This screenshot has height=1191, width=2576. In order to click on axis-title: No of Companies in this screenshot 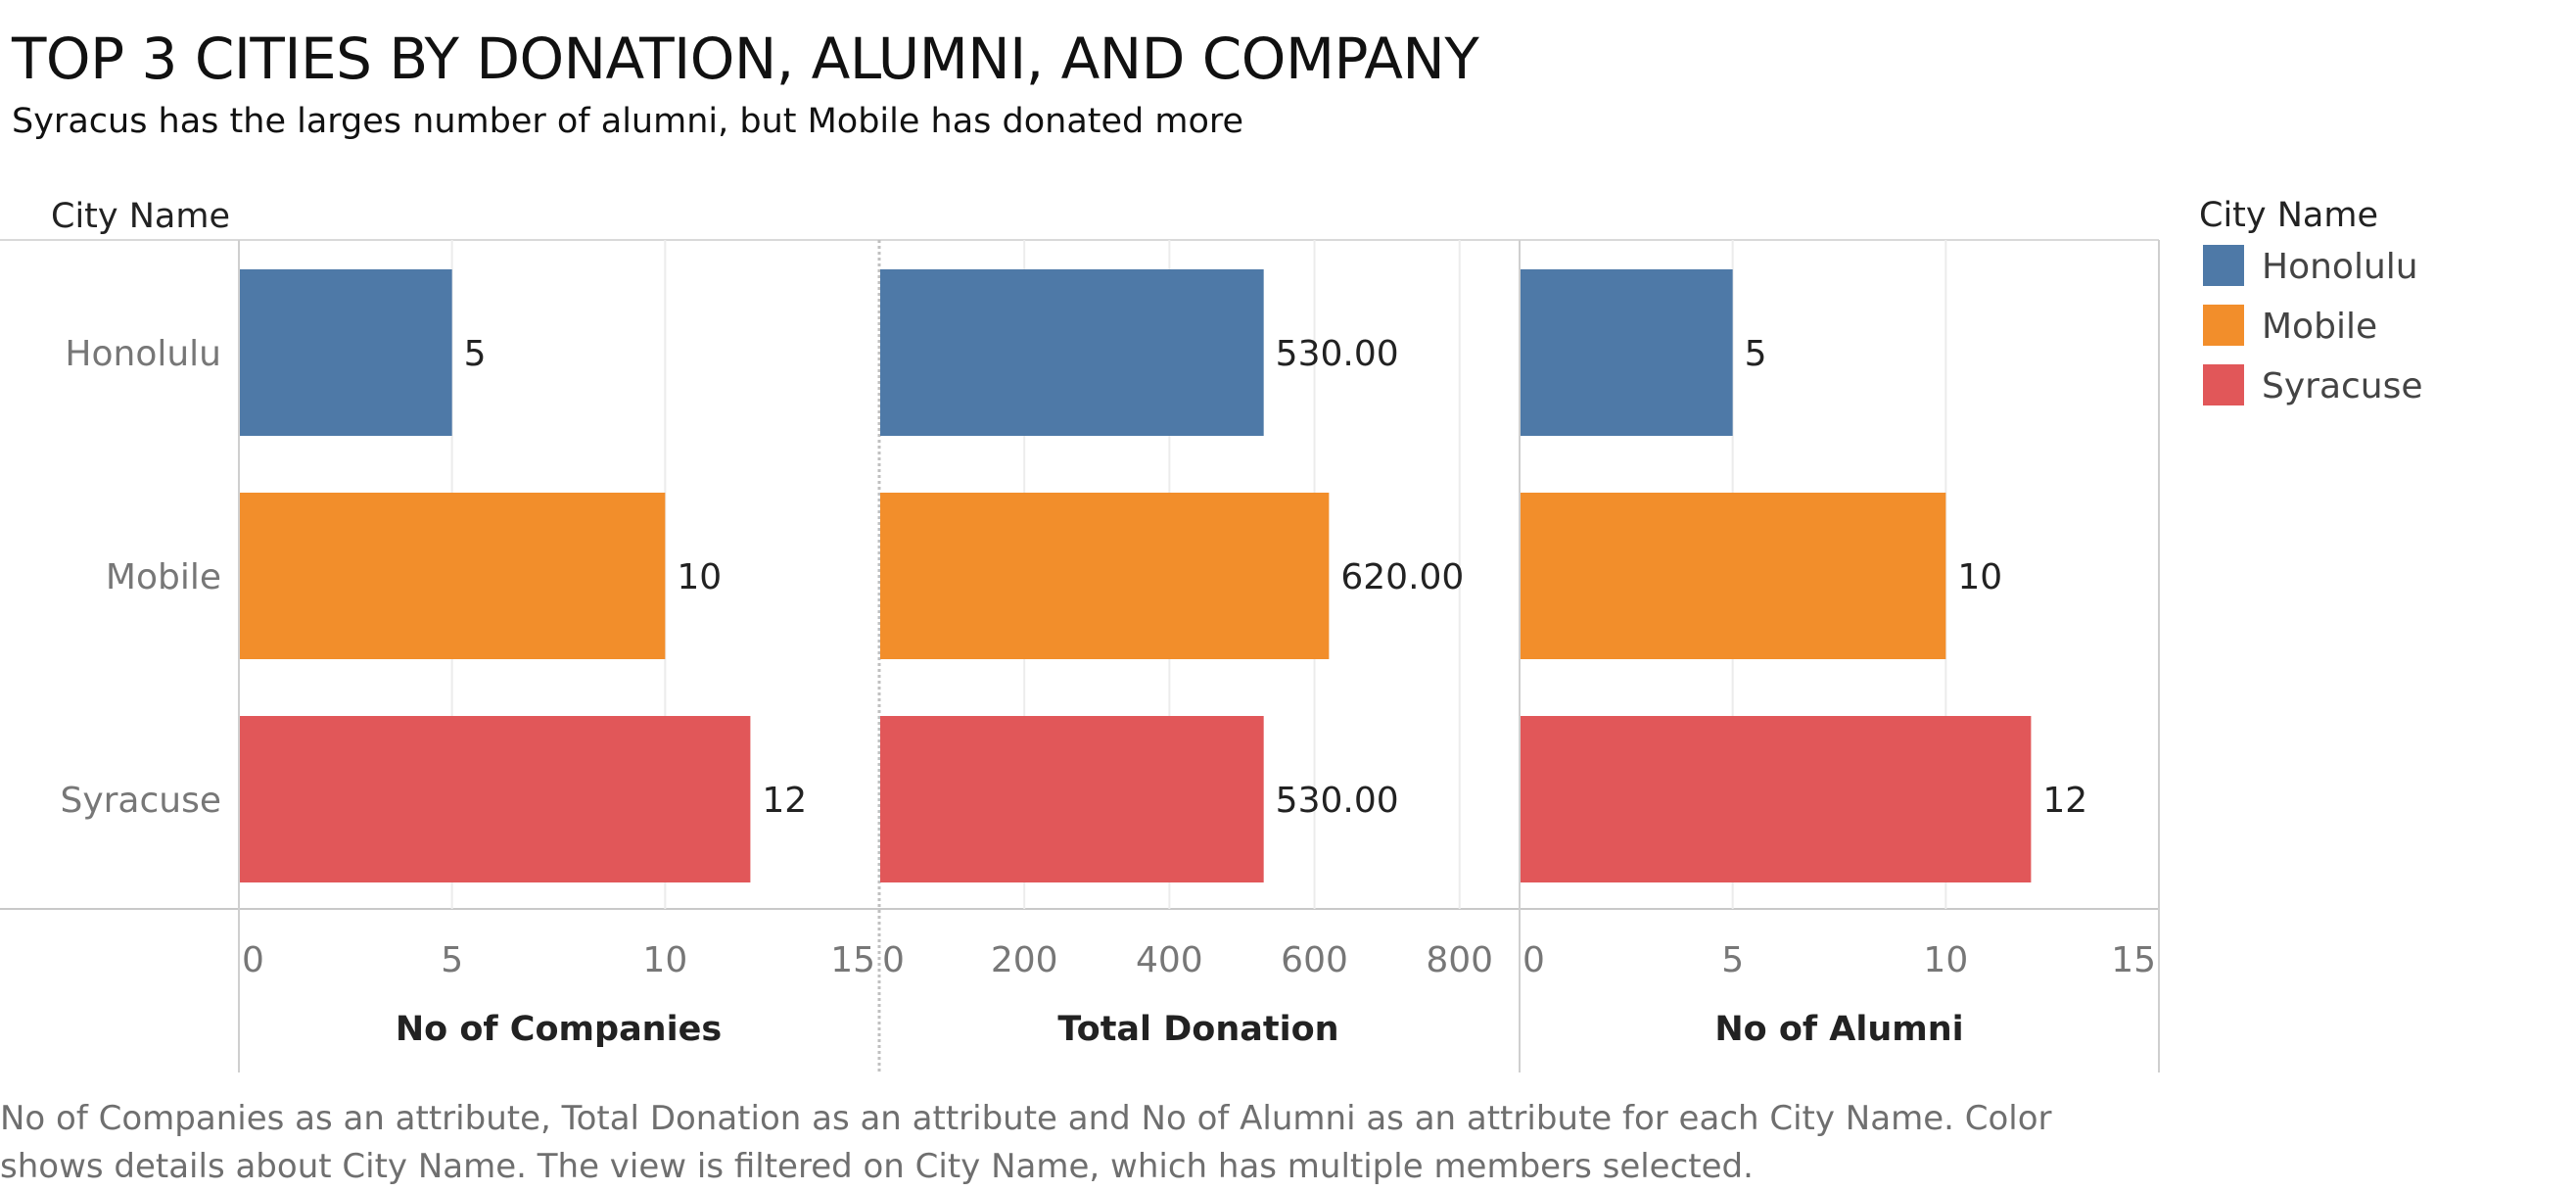, I will do `click(559, 1029)`.